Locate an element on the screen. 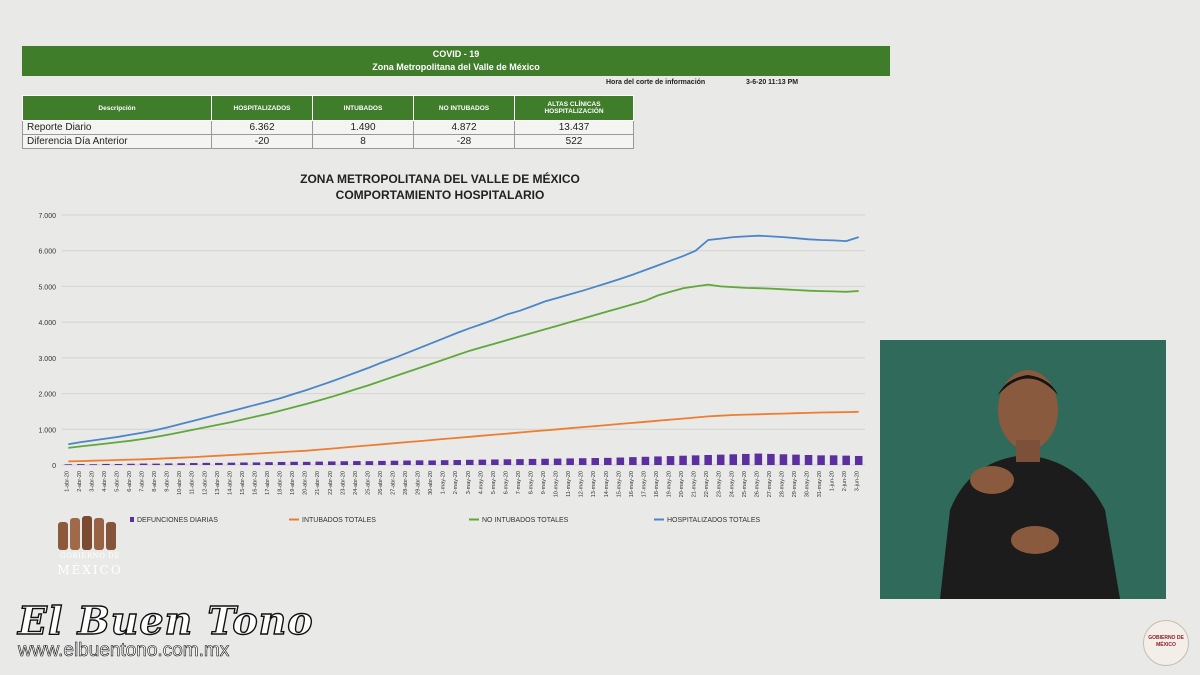  x-tick-label: 5-abr-20 is located at coordinates (117, 481).